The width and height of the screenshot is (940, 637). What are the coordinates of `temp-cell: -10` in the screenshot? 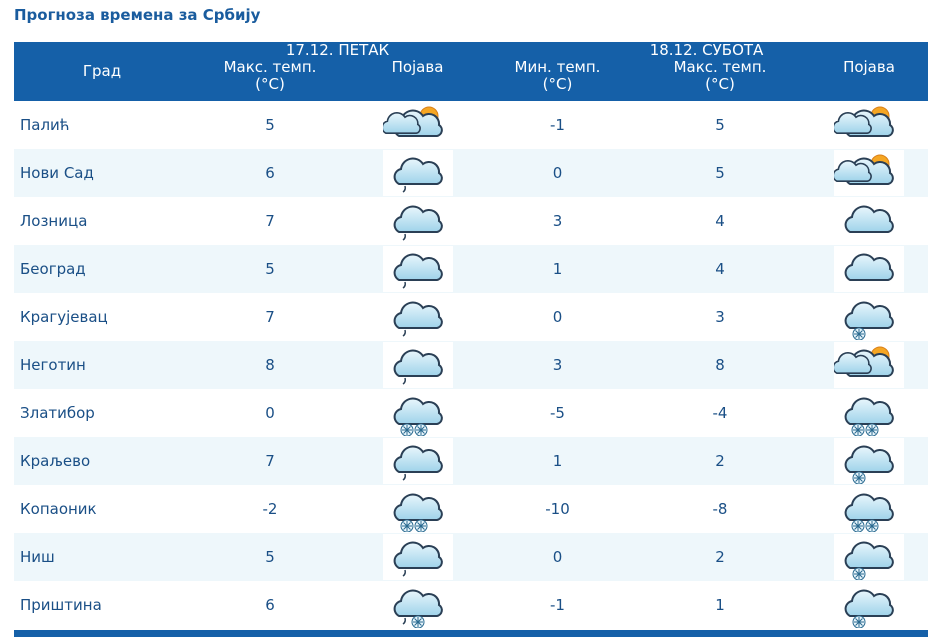 It's located at (557, 509).